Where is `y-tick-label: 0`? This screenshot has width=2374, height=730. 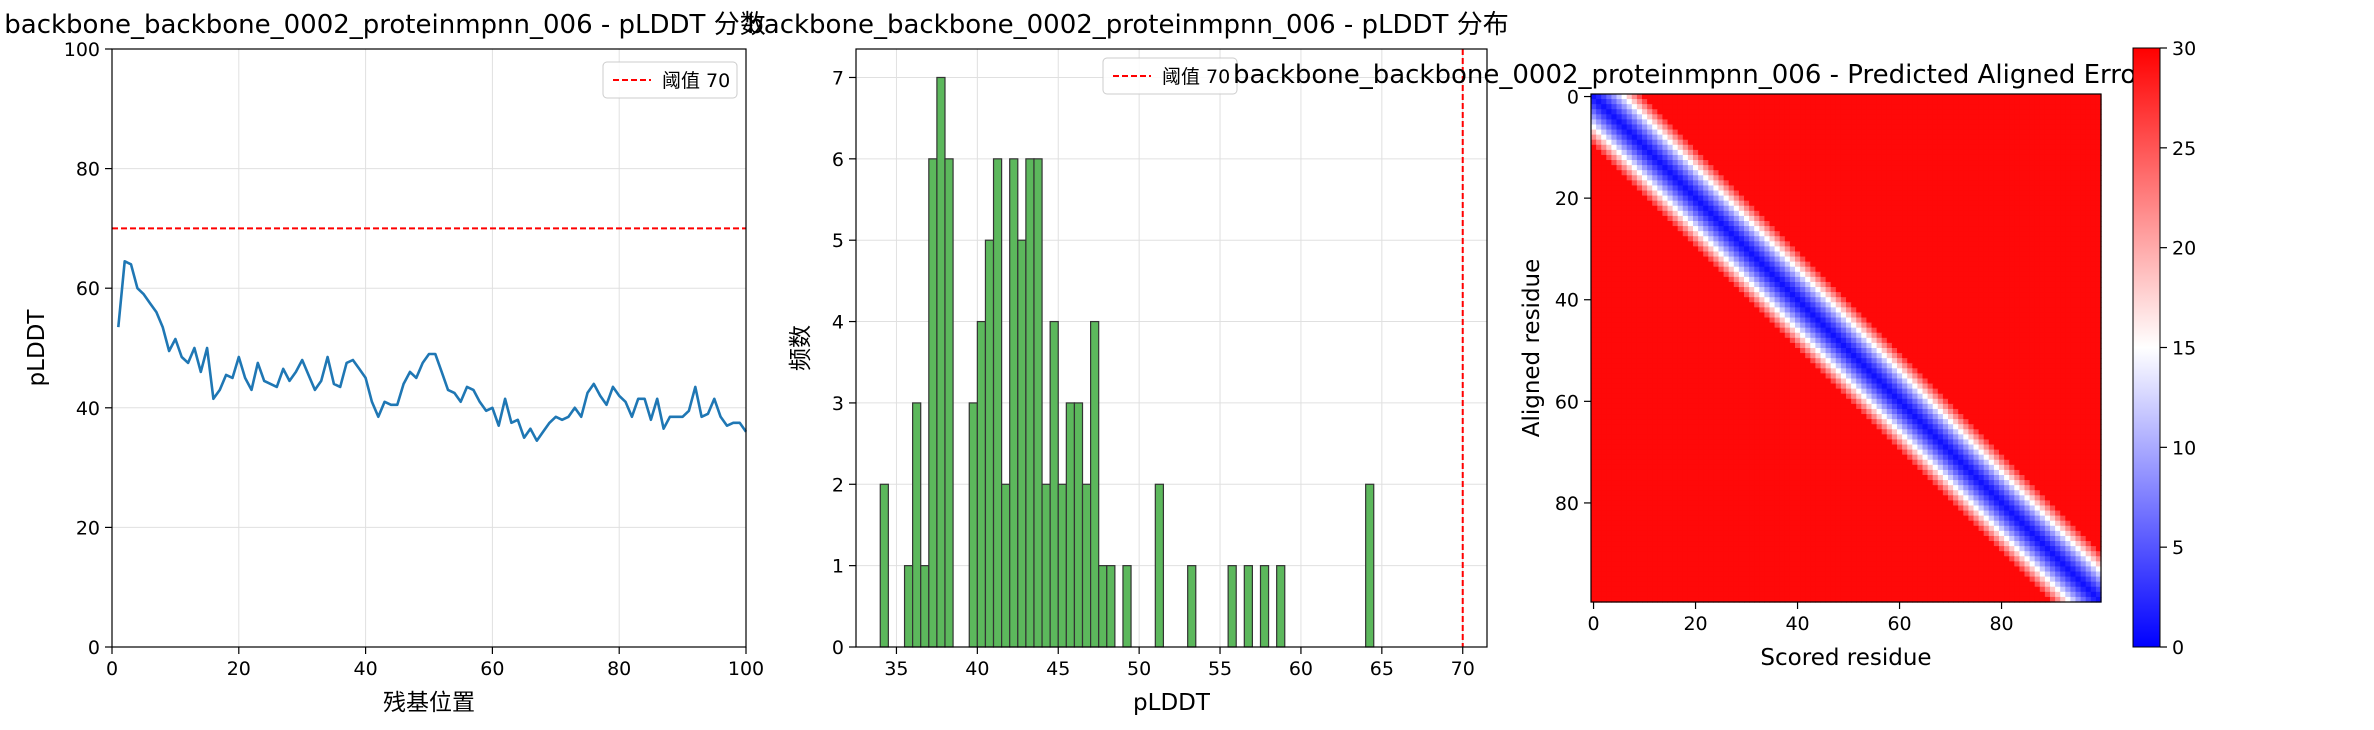 y-tick-label: 0 is located at coordinates (94, 648).